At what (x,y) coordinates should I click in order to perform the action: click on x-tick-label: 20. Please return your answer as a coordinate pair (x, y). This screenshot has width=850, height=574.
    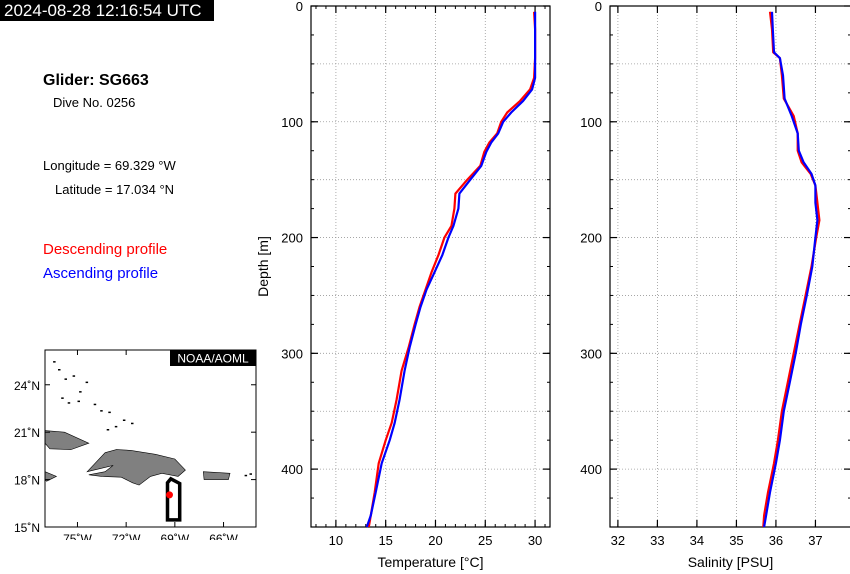
    Looking at the image, I should click on (435, 540).